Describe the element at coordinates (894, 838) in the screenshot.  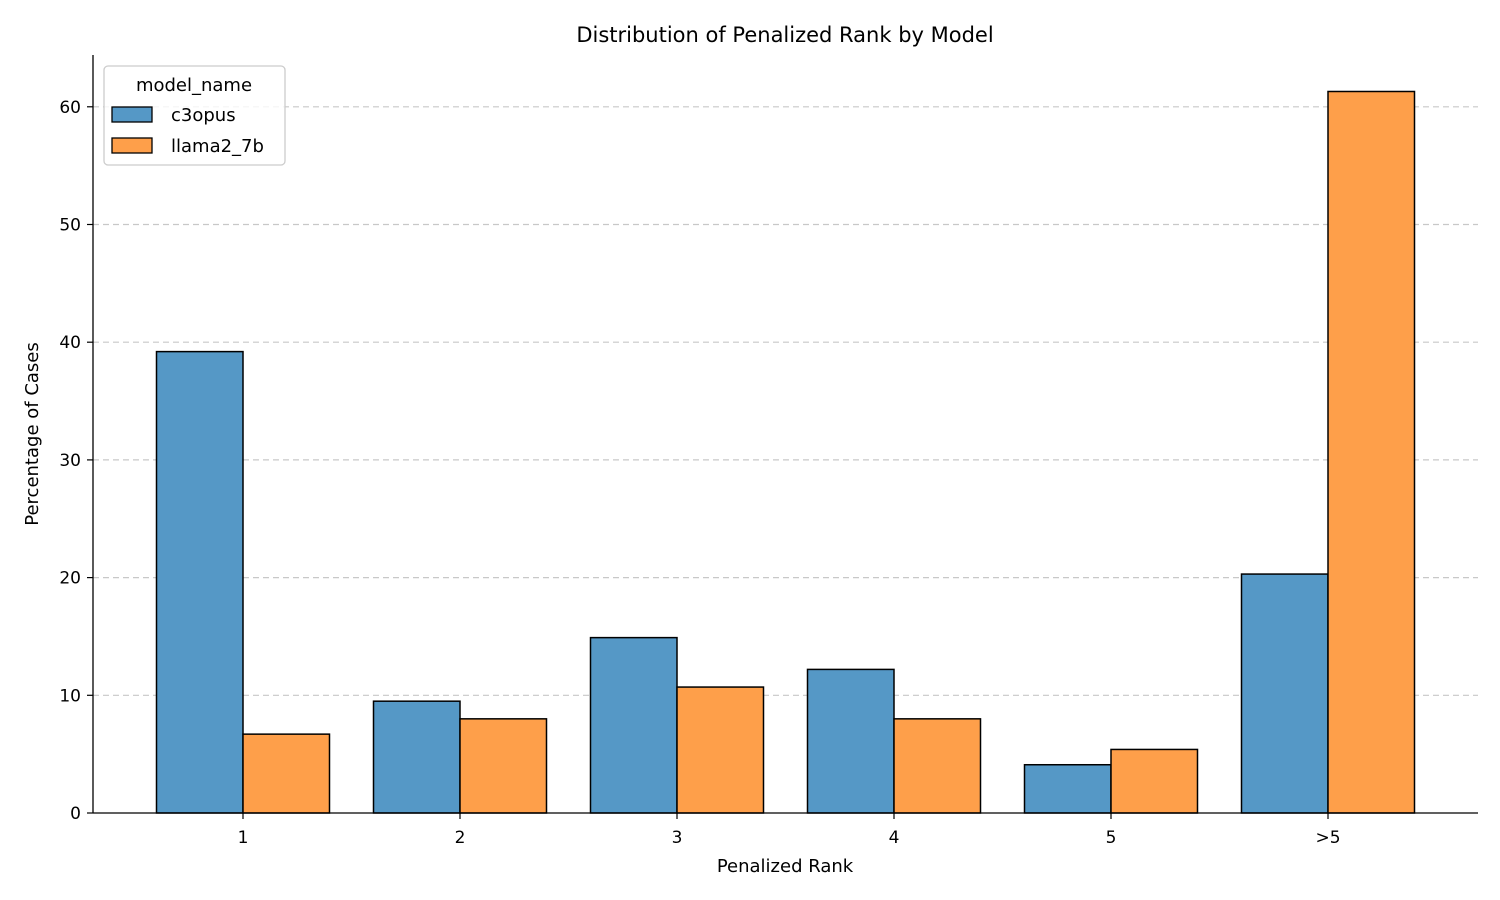
I see `x-tick-label-4: 4` at that location.